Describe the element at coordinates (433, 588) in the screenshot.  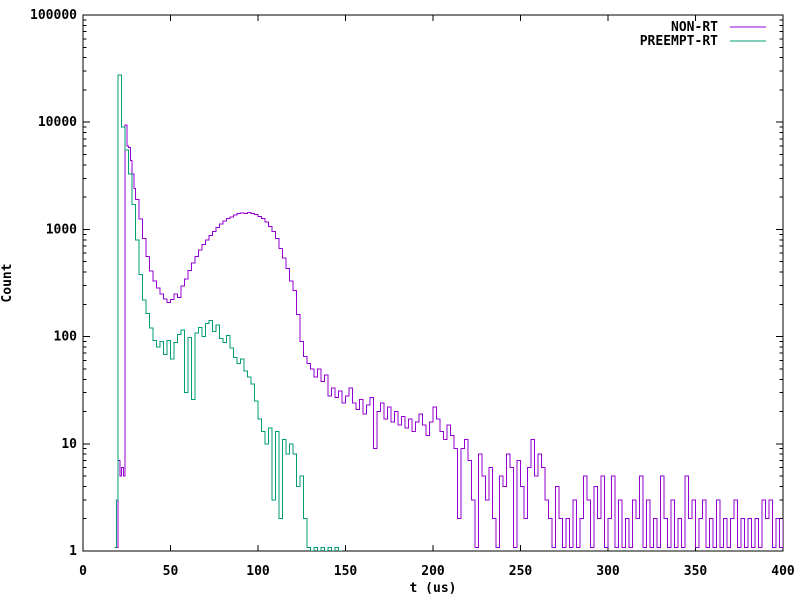
I see `x-axis-title: t (us)` at that location.